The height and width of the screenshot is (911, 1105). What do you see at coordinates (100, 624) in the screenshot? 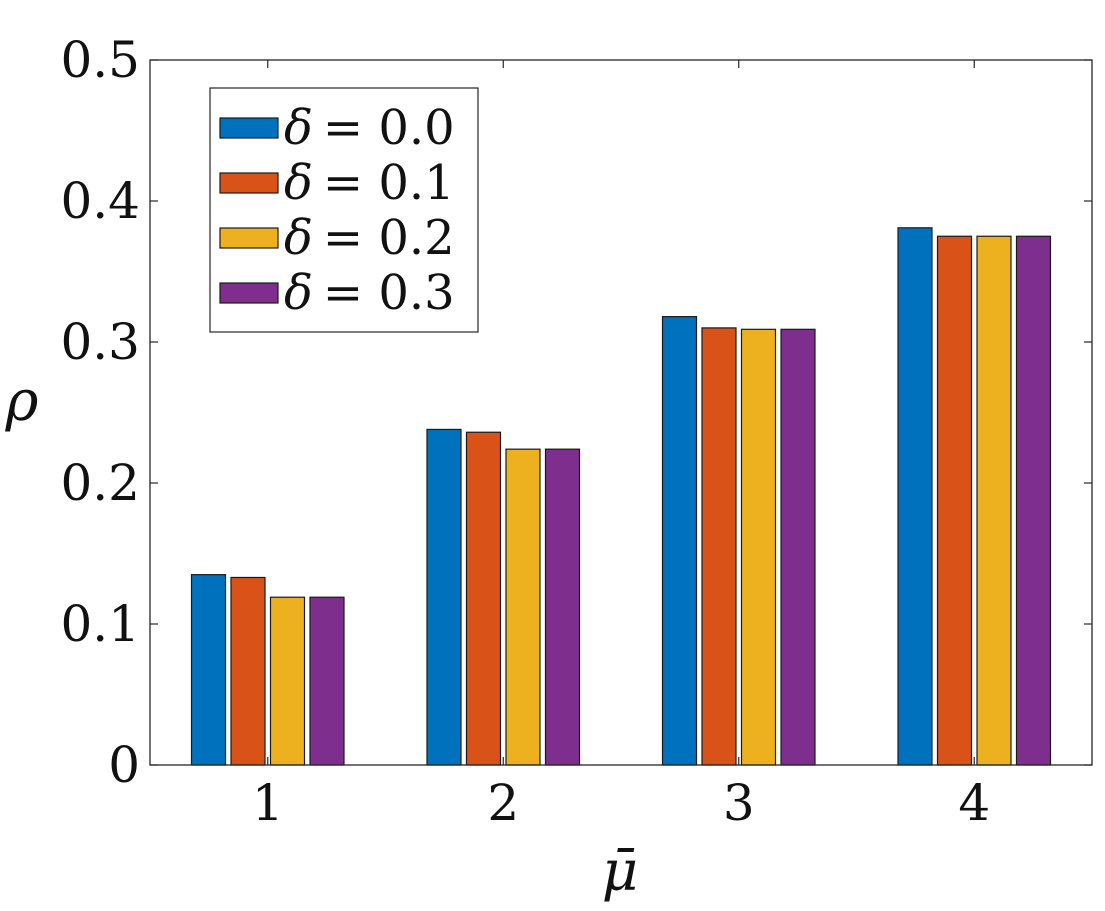
I see `y-tick-label: 0.1` at bounding box center [100, 624].